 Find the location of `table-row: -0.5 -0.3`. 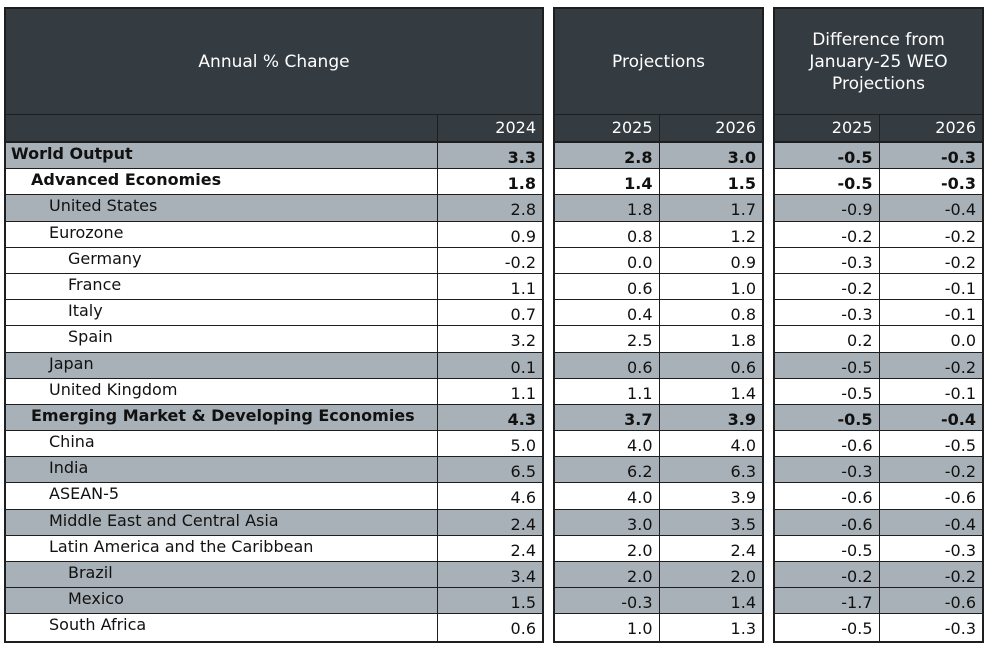

table-row: -0.5 -0.3 is located at coordinates (878, 156).